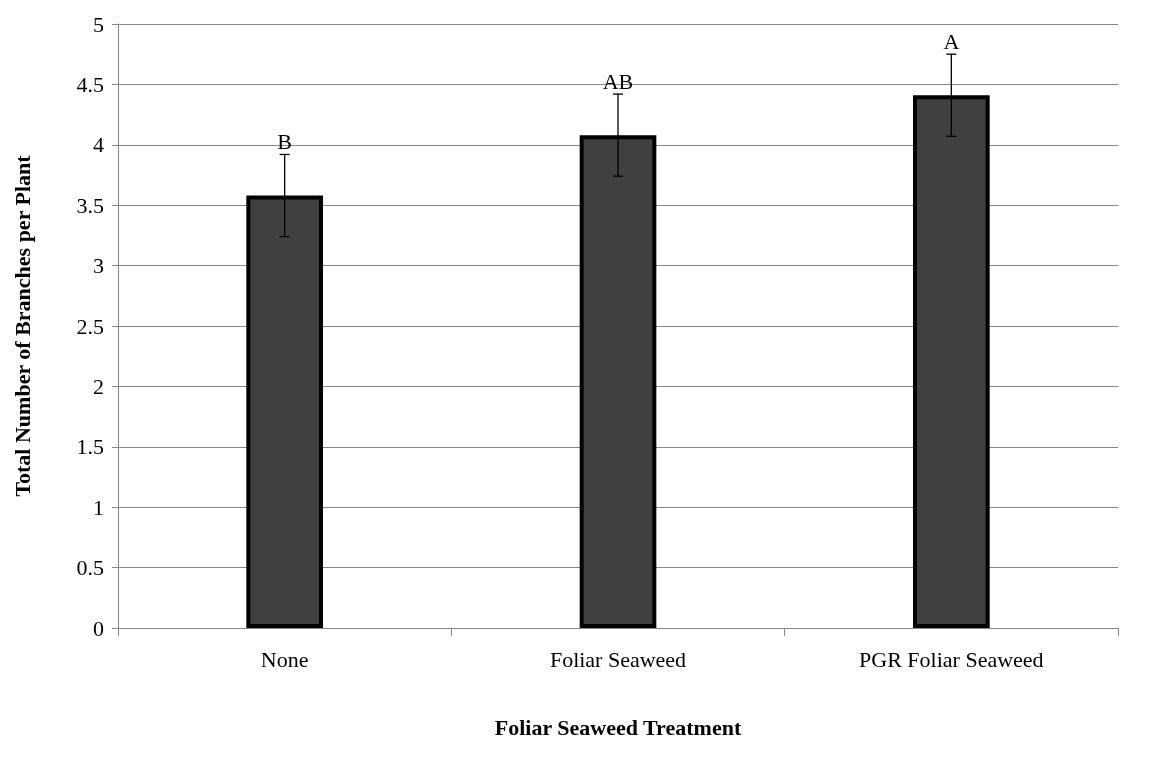 This screenshot has width=1175, height=757. What do you see at coordinates (98, 24) in the screenshot?
I see `y-tick-label: 5` at bounding box center [98, 24].